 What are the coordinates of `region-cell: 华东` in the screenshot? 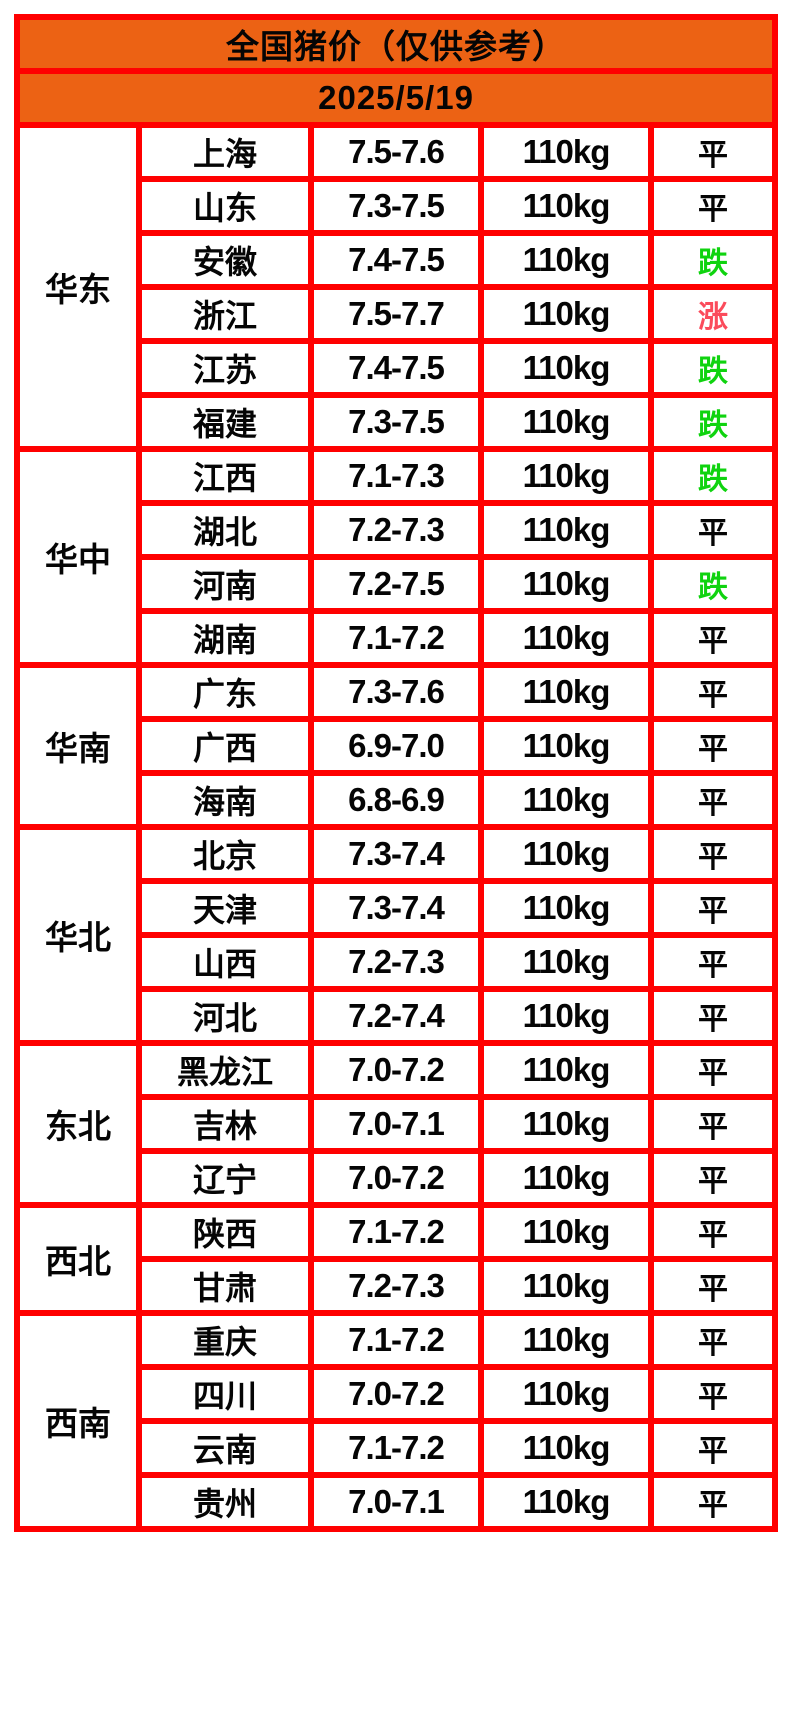 It's located at (78, 287).